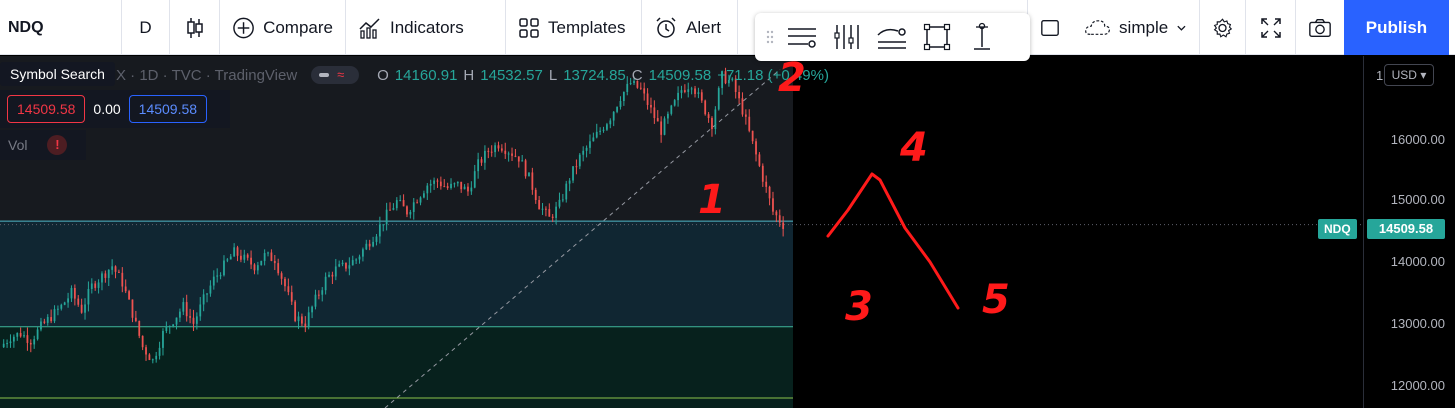 This screenshot has width=1455, height=408. Describe the element at coordinates (859, 307) in the screenshot. I see `annotation-number: 3` at that location.